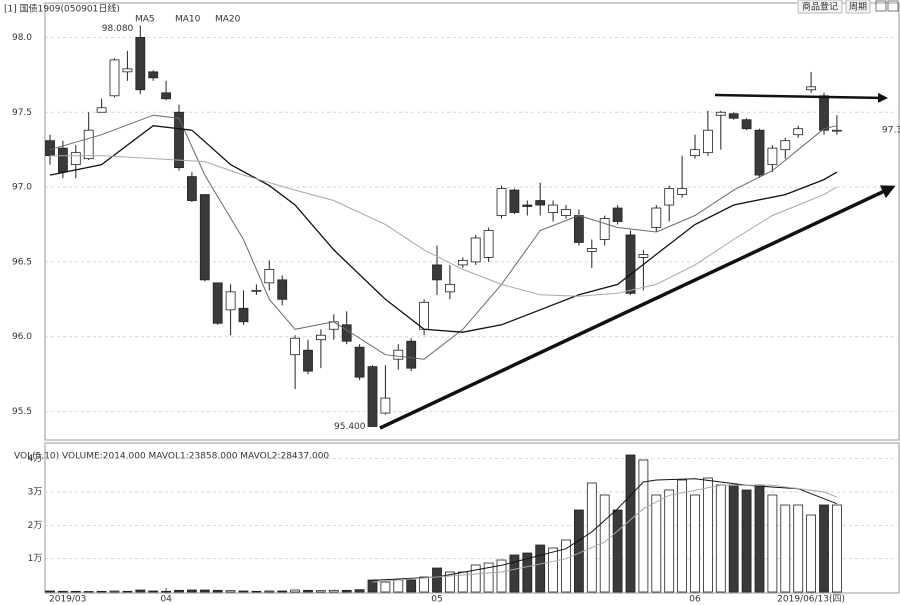 The width and height of the screenshot is (900, 605). I want to click on min-label: 95.400, so click(350, 427).